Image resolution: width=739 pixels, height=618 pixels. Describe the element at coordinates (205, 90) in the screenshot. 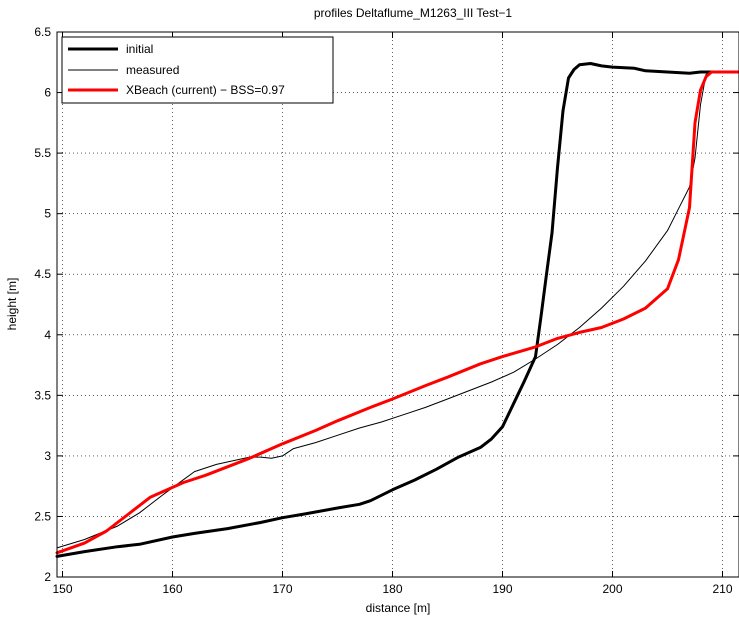

I see `legend-label-xbeach: XBeach (current) − BSS=0.97` at that location.